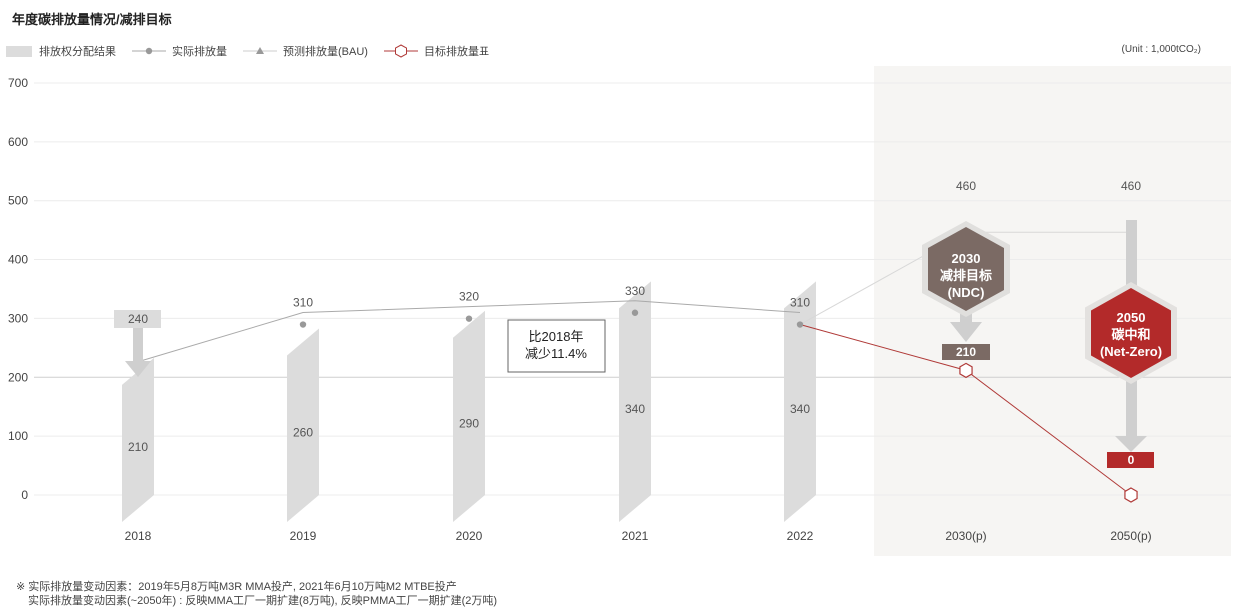 This screenshot has width=1238, height=612. What do you see at coordinates (556, 353) in the screenshot?
I see `reduction-note-line2: 减少11.4%` at bounding box center [556, 353].